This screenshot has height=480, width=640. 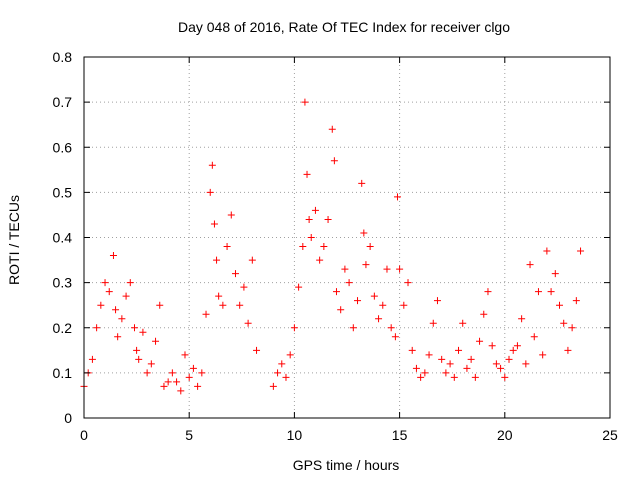 What do you see at coordinates (610, 435) in the screenshot?
I see `x-tick-label: 25` at bounding box center [610, 435].